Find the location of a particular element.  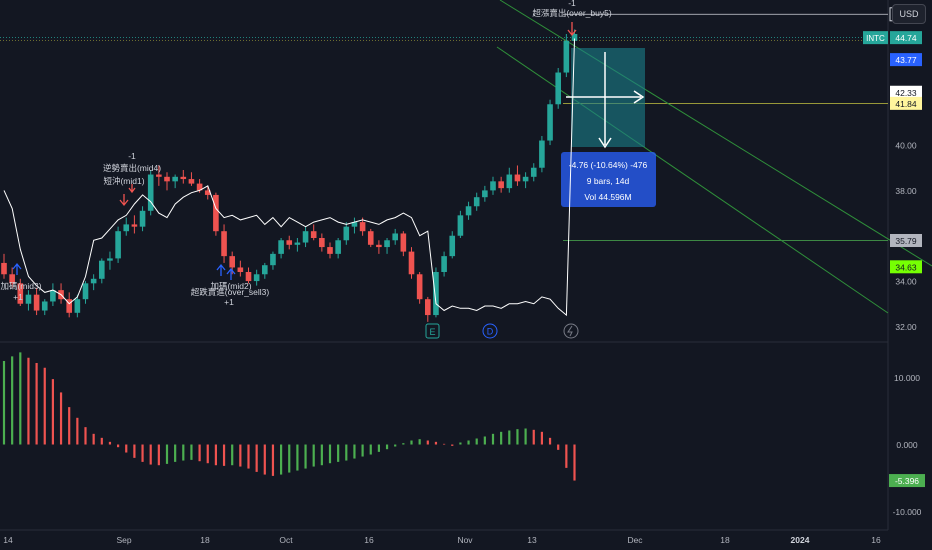

price-label: 34.63 is located at coordinates (906, 267).